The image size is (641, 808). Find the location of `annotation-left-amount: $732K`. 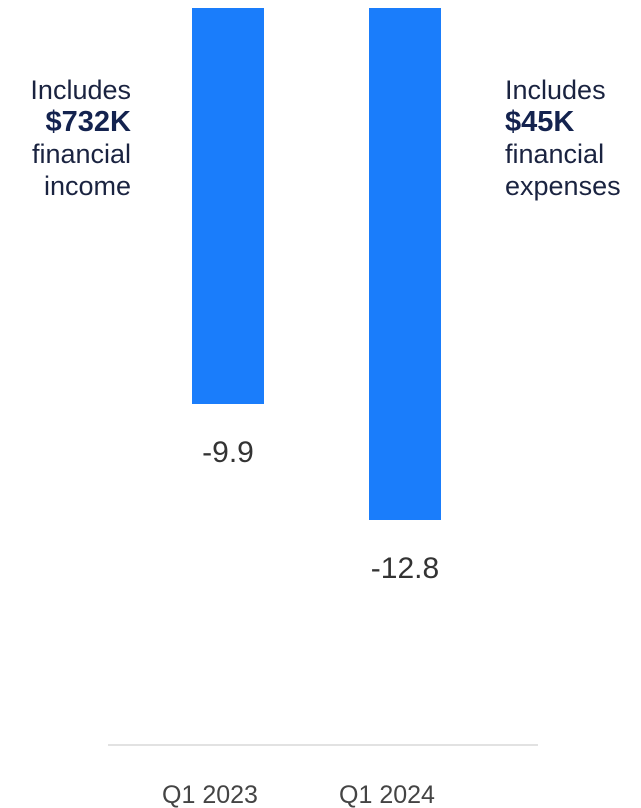

annotation-left-amount: $732K is located at coordinates (88, 122).